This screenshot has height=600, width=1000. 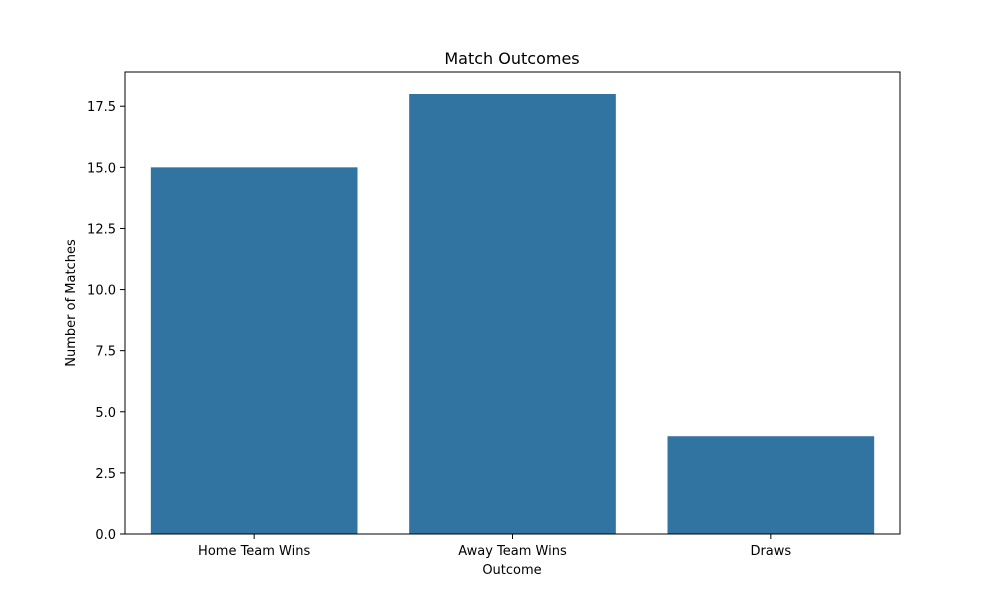 I want to click on y-tick-label: 7.5, so click(x=105, y=352).